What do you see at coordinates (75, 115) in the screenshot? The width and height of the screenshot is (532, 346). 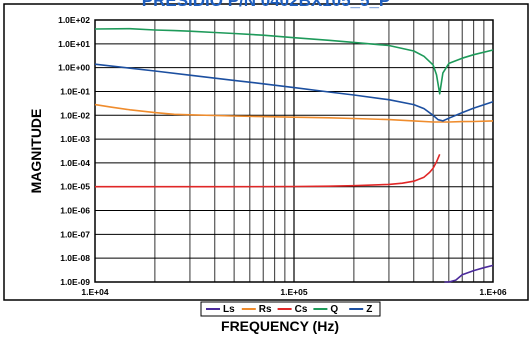 I see `y-tick-label: 1.0E-02` at bounding box center [75, 115].